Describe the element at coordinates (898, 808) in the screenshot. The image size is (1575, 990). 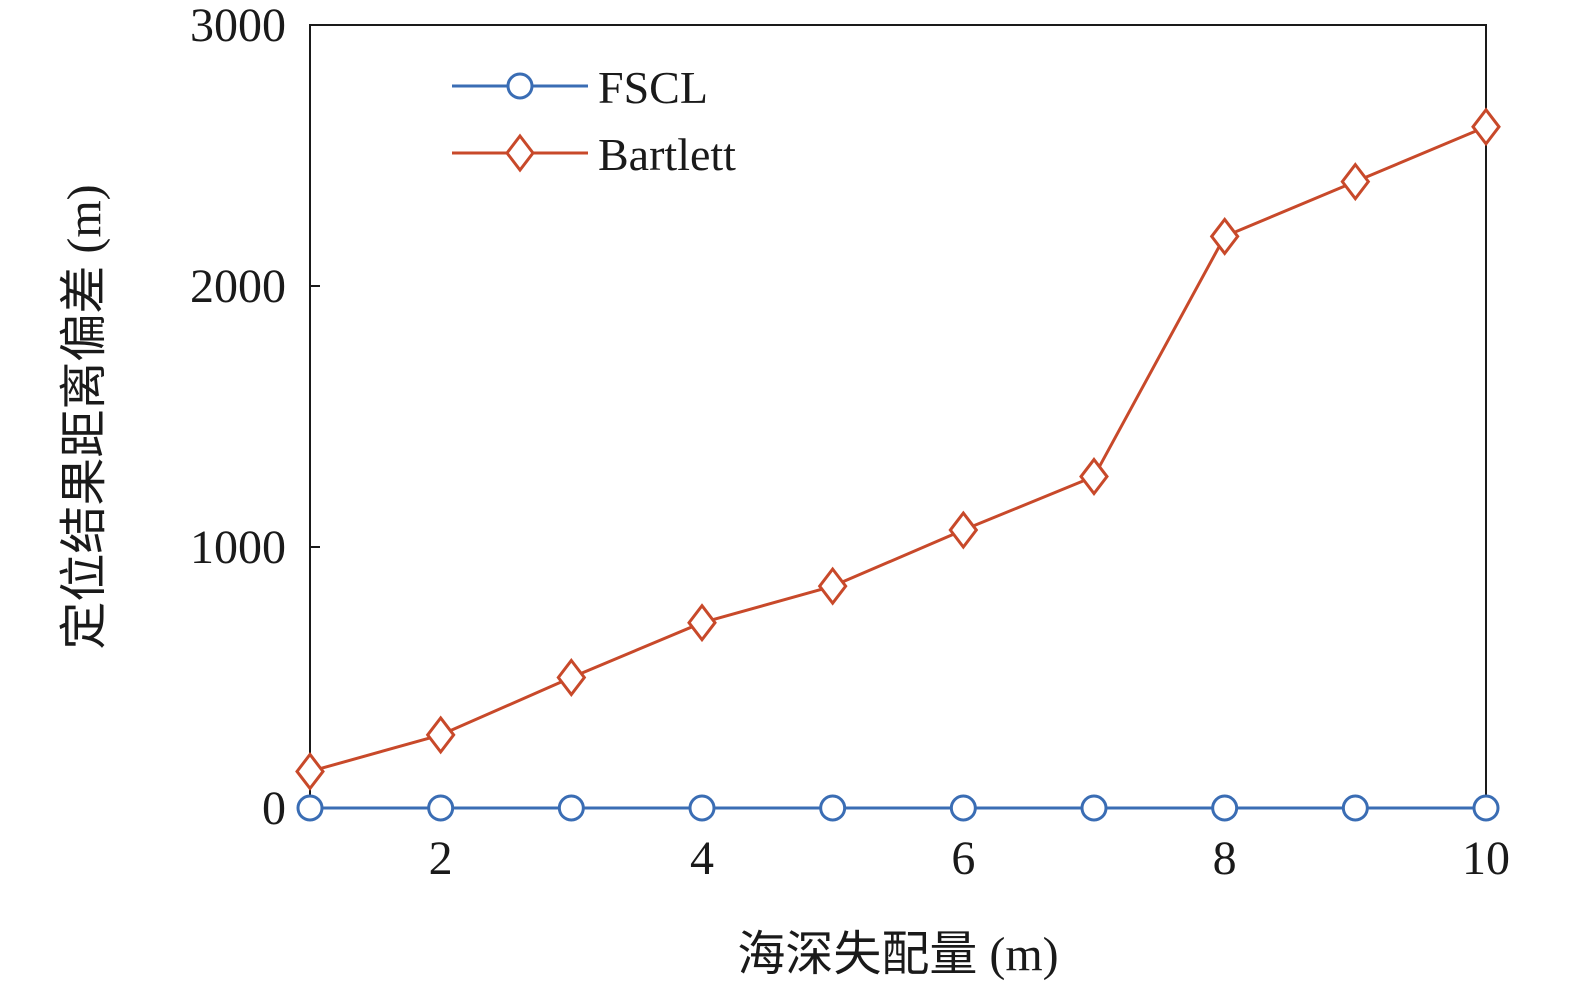
I see `series-fscl` at that location.